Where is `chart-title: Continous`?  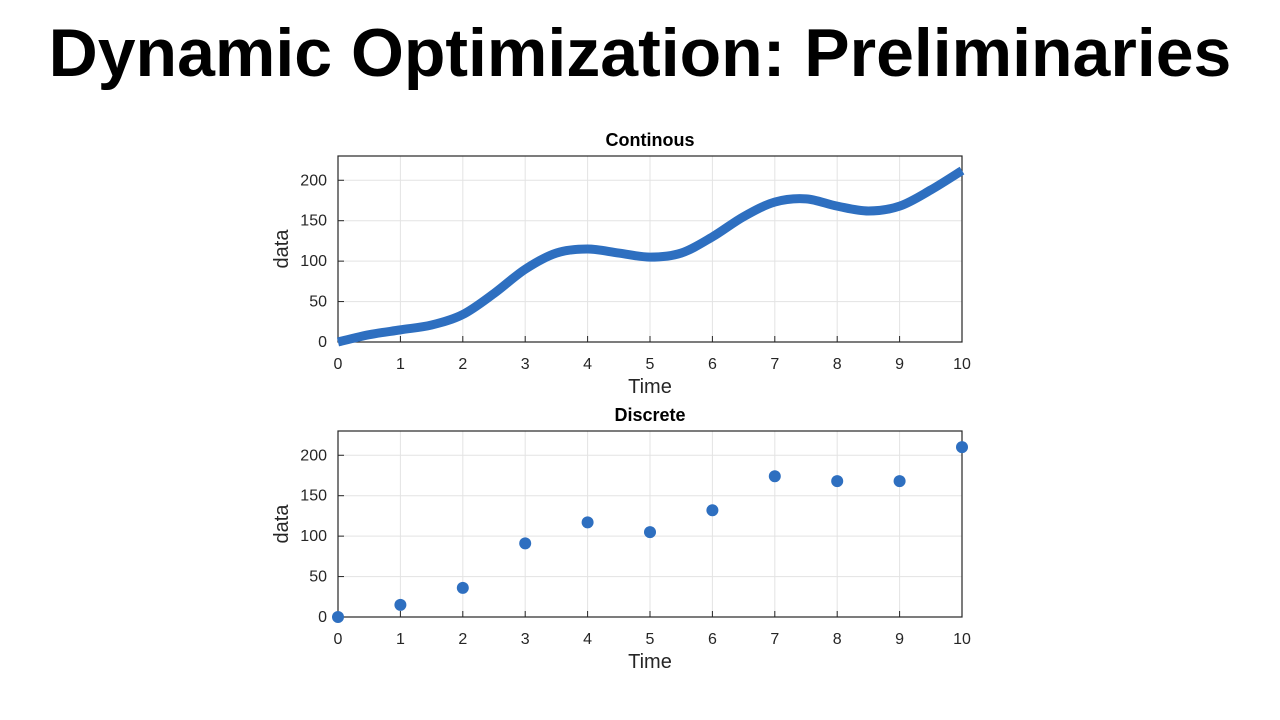 chart-title: Continous is located at coordinates (650, 140).